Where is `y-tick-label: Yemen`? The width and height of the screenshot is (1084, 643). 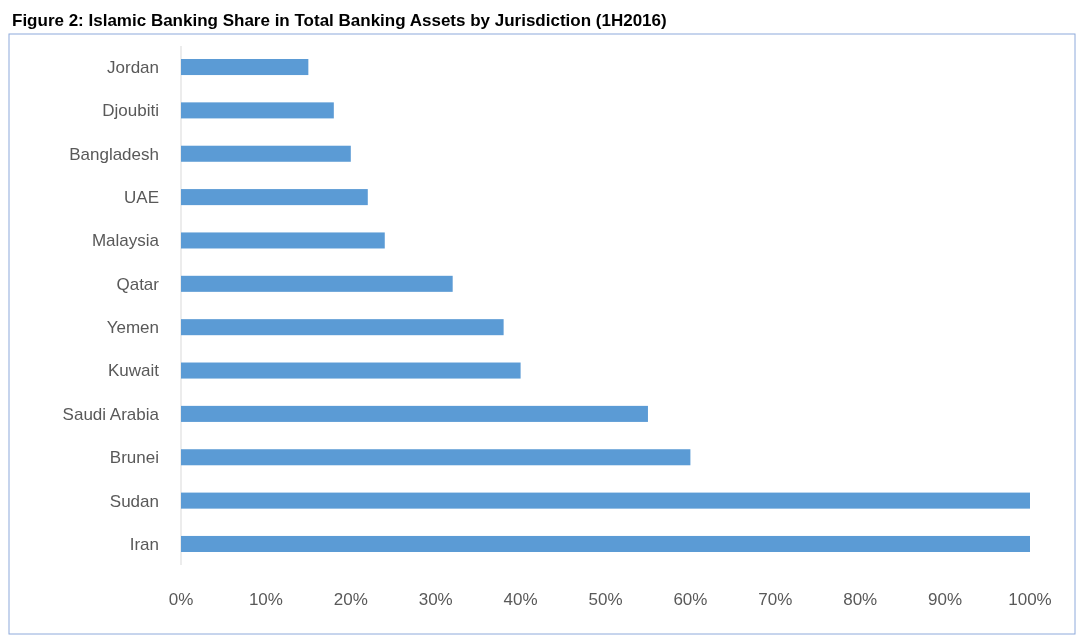
y-tick-label: Yemen is located at coordinates (132, 328).